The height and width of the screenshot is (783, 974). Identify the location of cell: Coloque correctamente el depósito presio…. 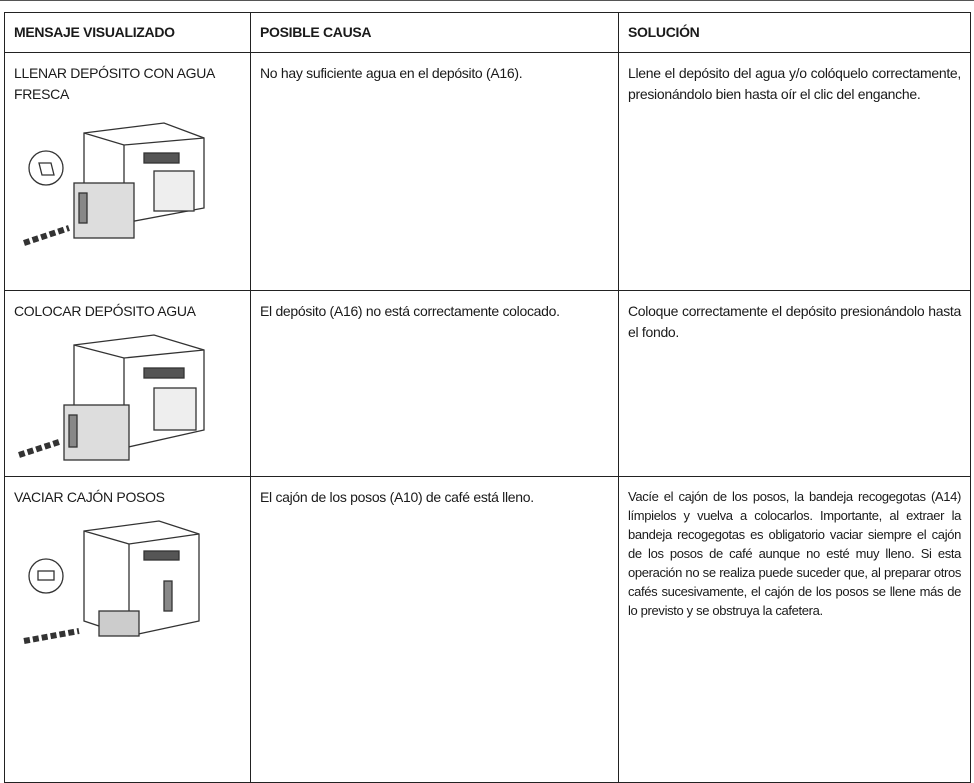
(794, 383).